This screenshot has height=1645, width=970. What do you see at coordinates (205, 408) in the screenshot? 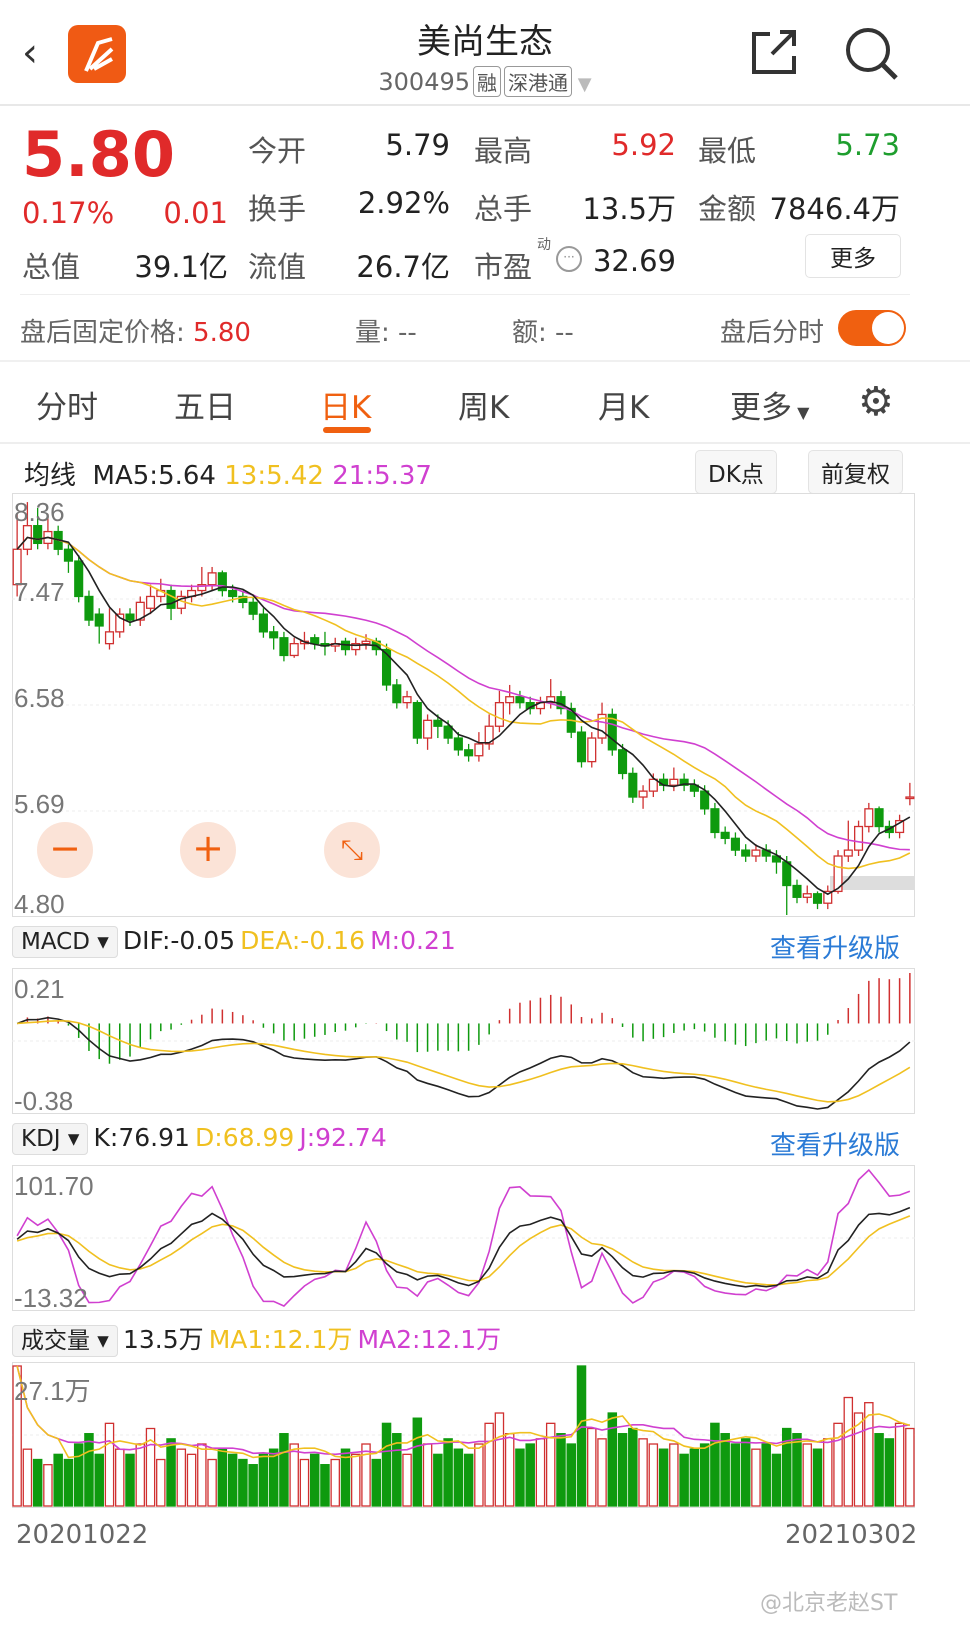
I see `tab-five-day: 五日` at bounding box center [205, 408].